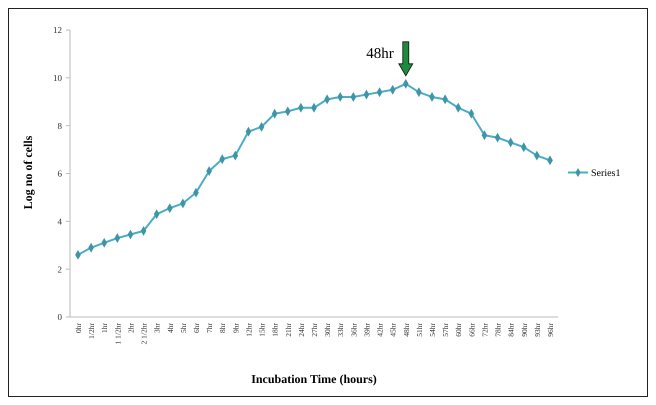  I want to click on y-tick-label: 10, so click(57, 77).